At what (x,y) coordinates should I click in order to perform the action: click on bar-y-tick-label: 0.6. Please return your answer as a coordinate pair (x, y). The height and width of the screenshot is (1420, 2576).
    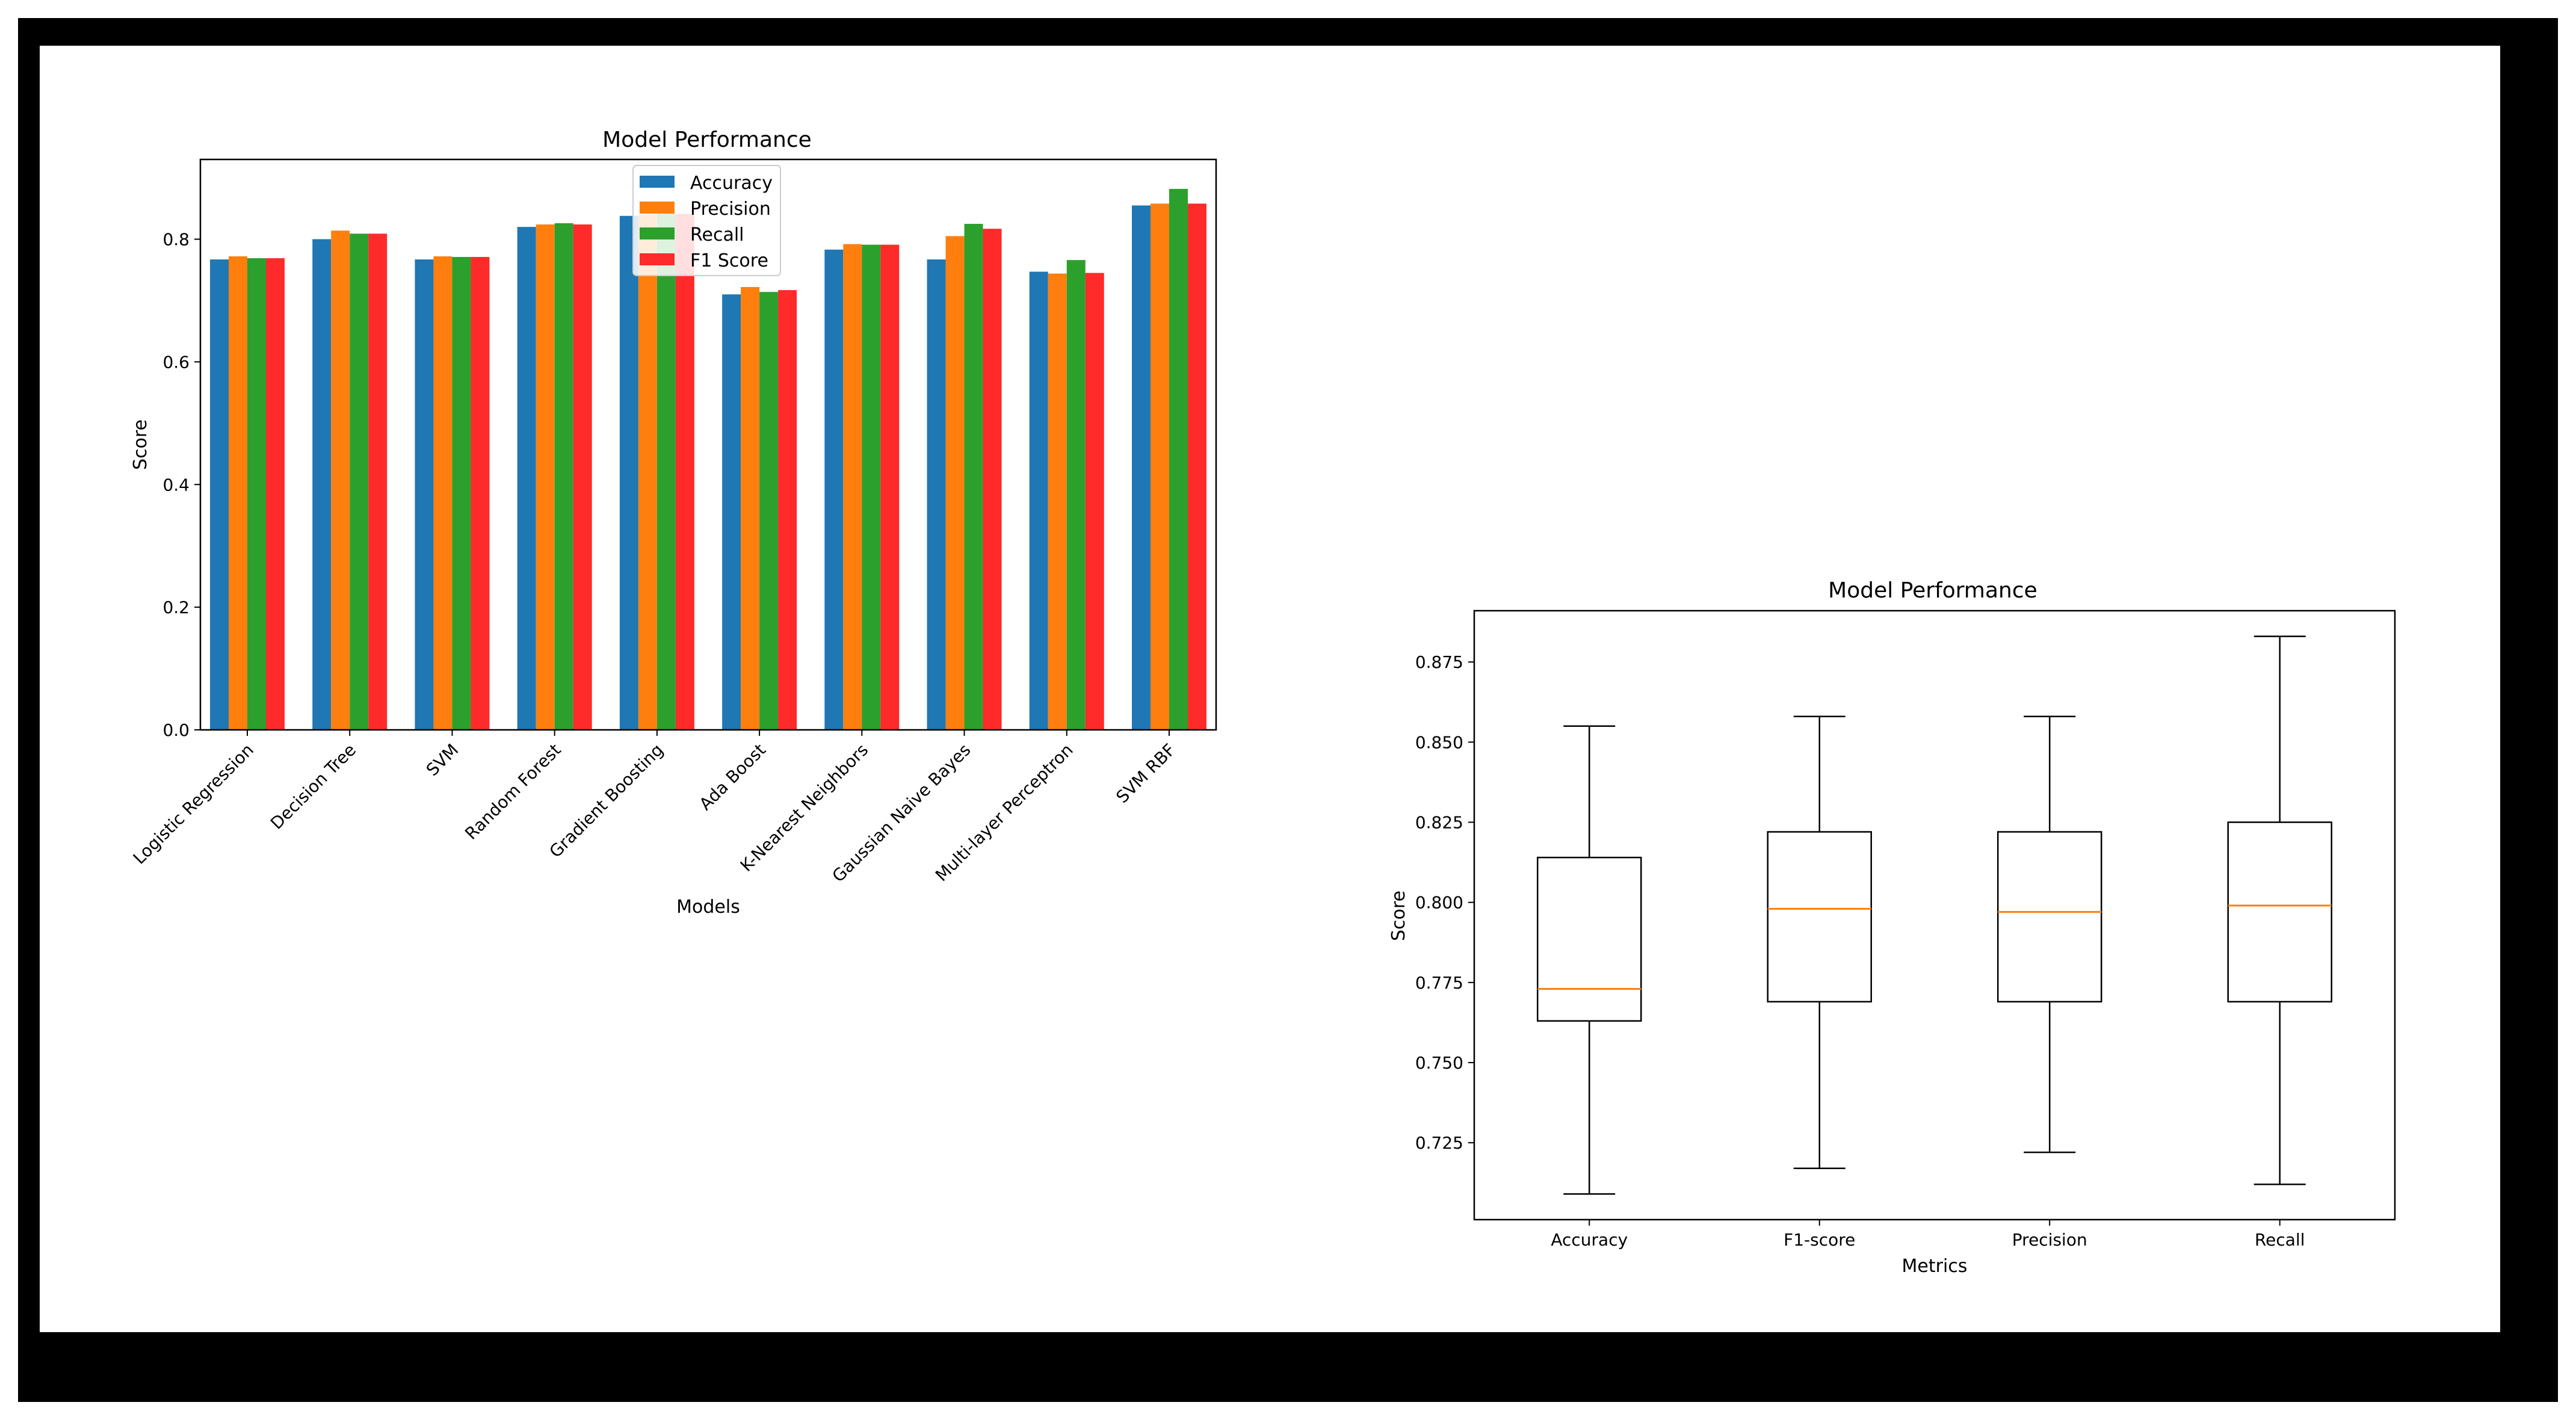
    Looking at the image, I should click on (176, 362).